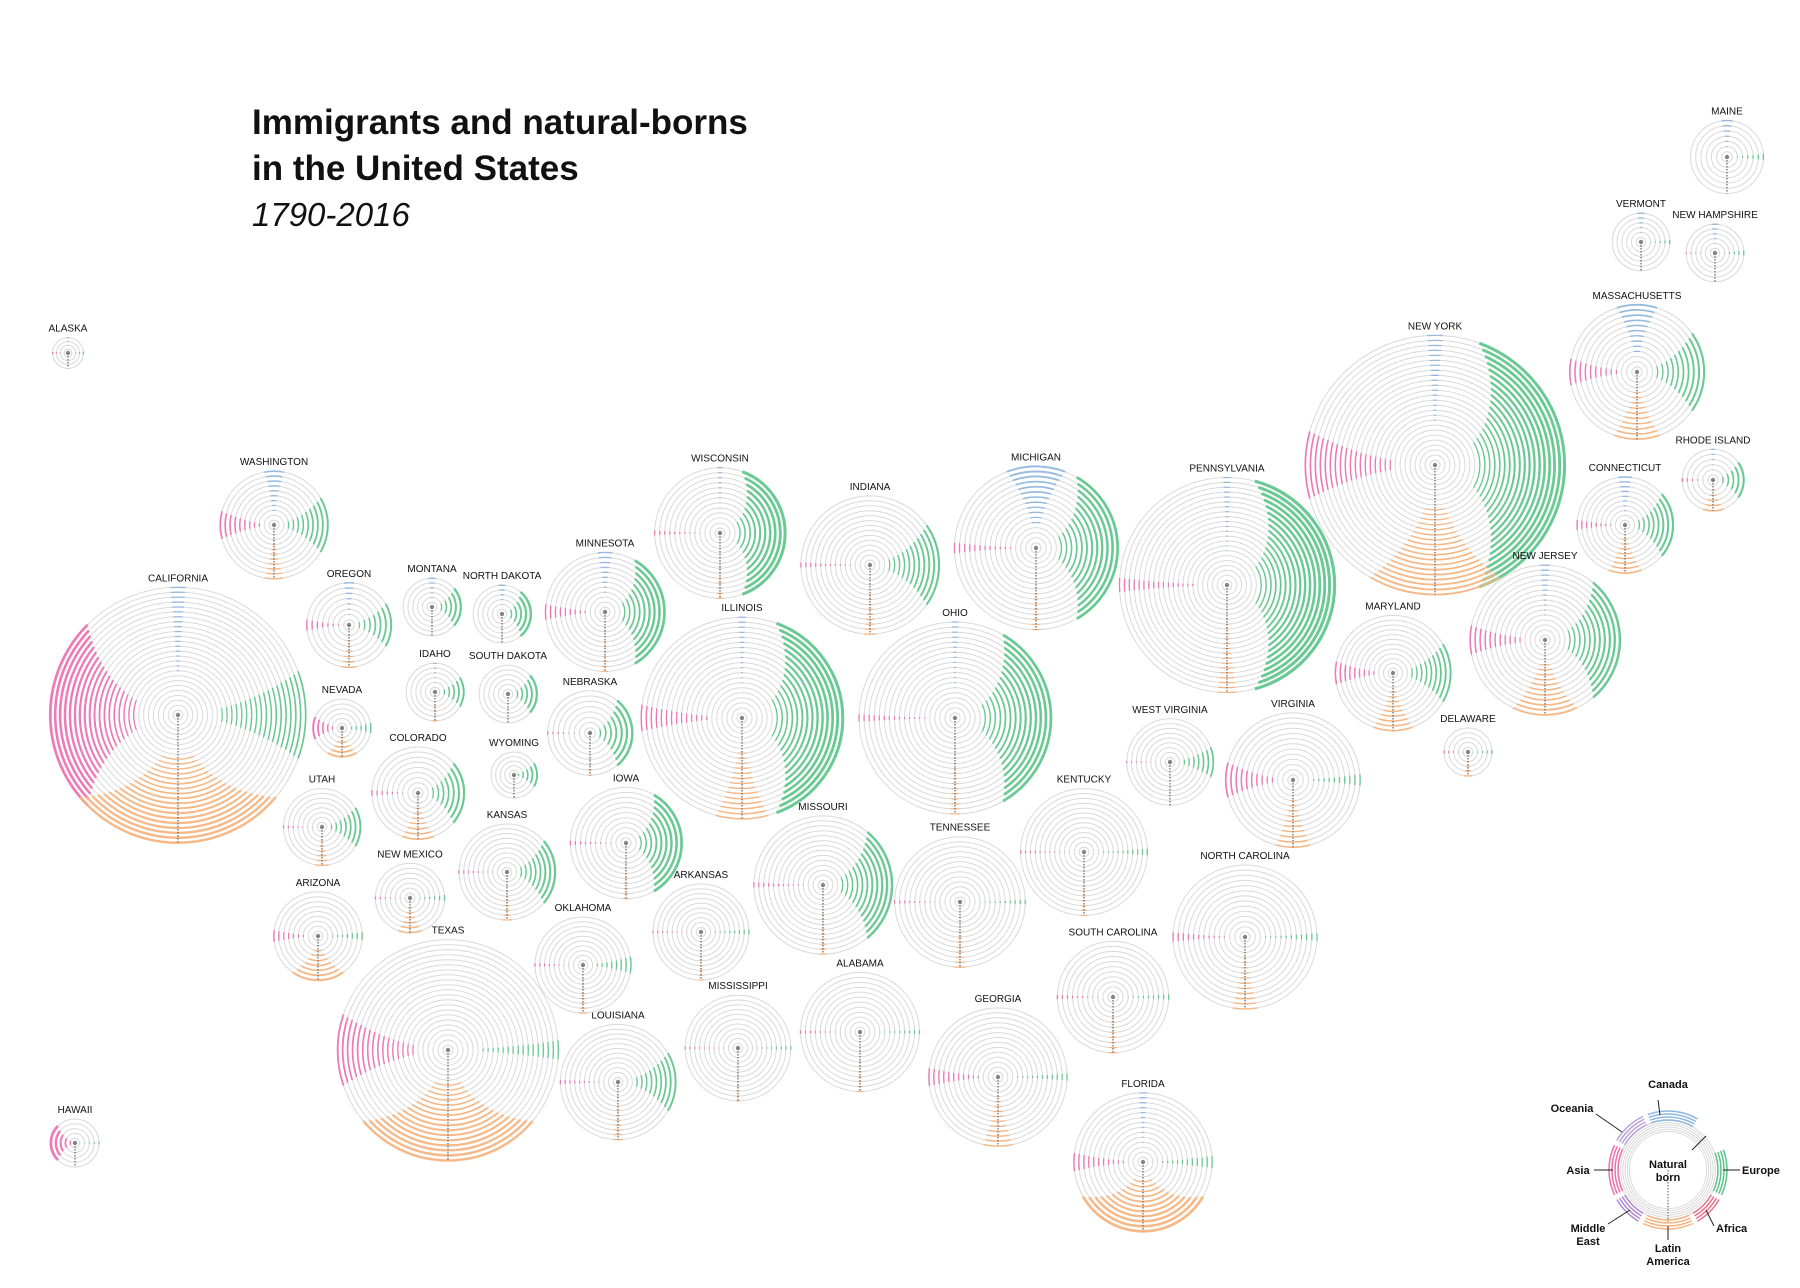 The image size is (1800, 1288). What do you see at coordinates (514, 768) in the screenshot?
I see `state-wyoming: WYOMING` at bounding box center [514, 768].